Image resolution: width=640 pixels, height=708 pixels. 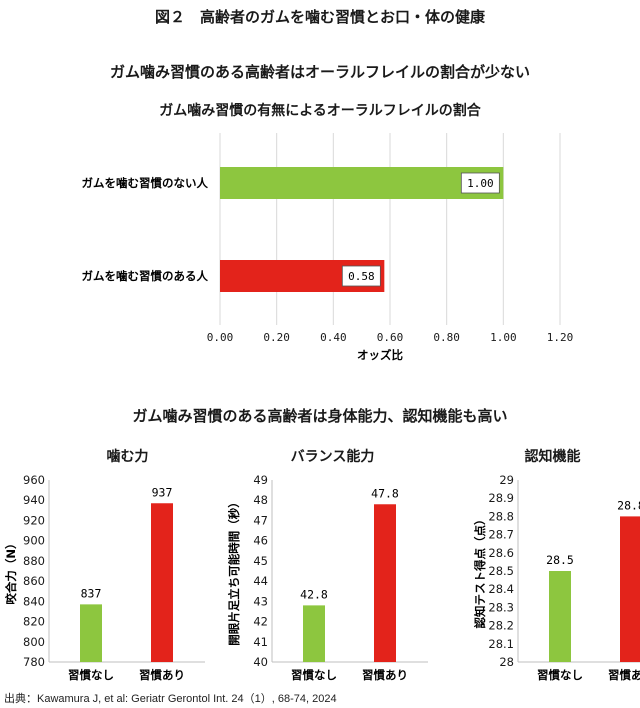 What do you see at coordinates (260, 561) in the screenshot?
I see `y-tick-label: 45` at bounding box center [260, 561].